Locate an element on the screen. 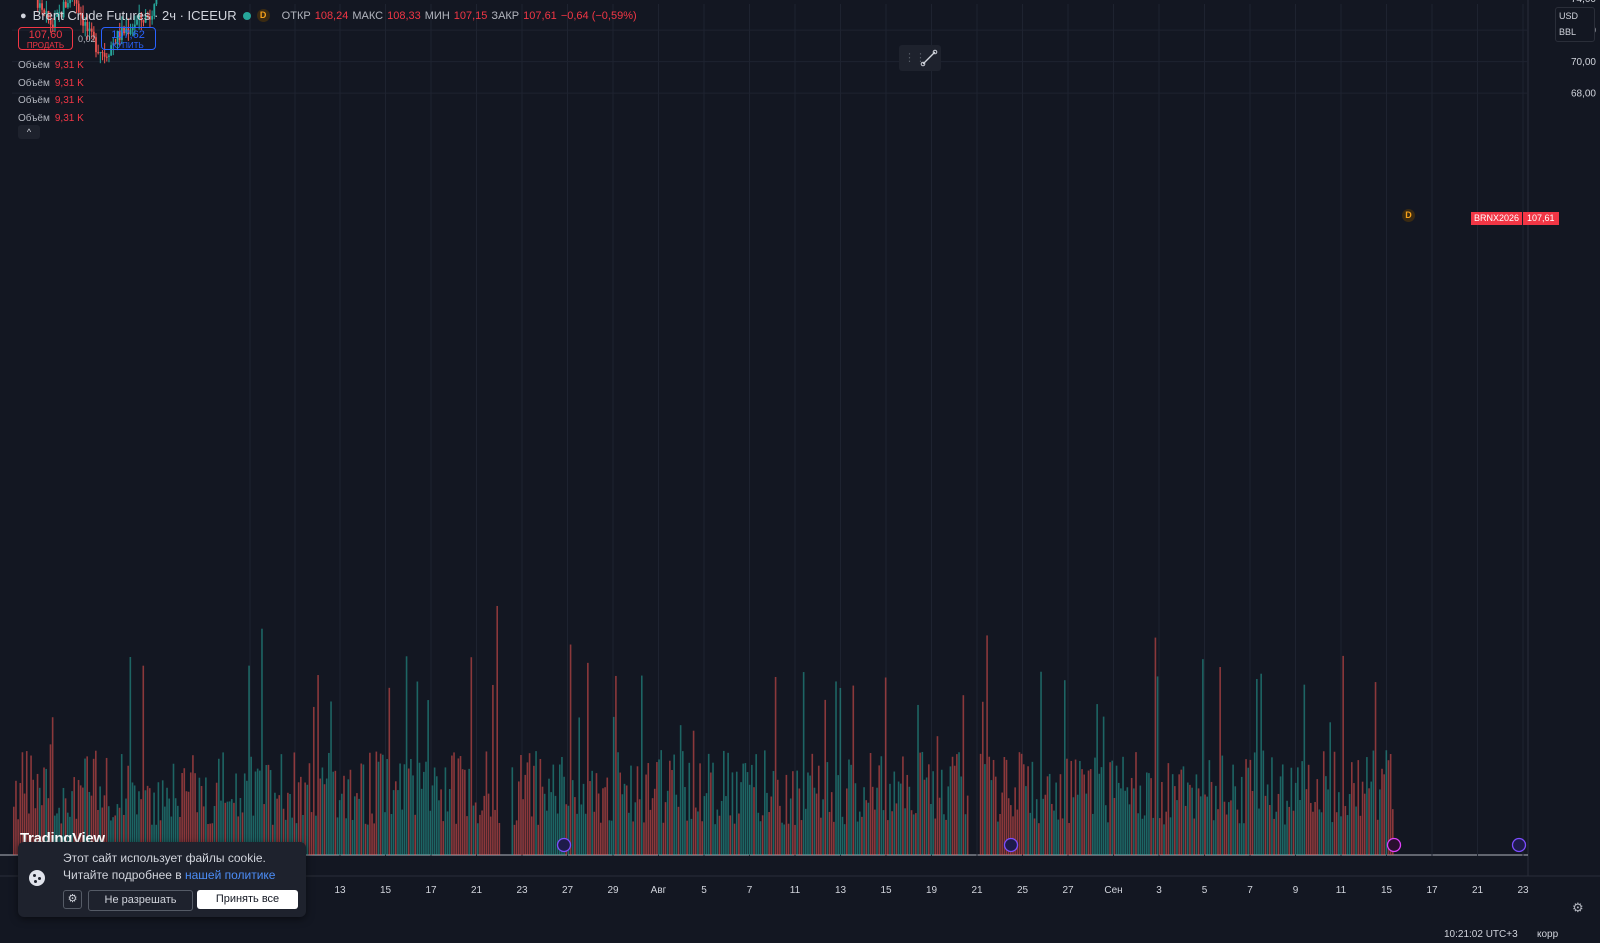 Image resolution: width=1600 pixels, height=943 pixels. currency-selector: USD BBL is located at coordinates (1575, 24).